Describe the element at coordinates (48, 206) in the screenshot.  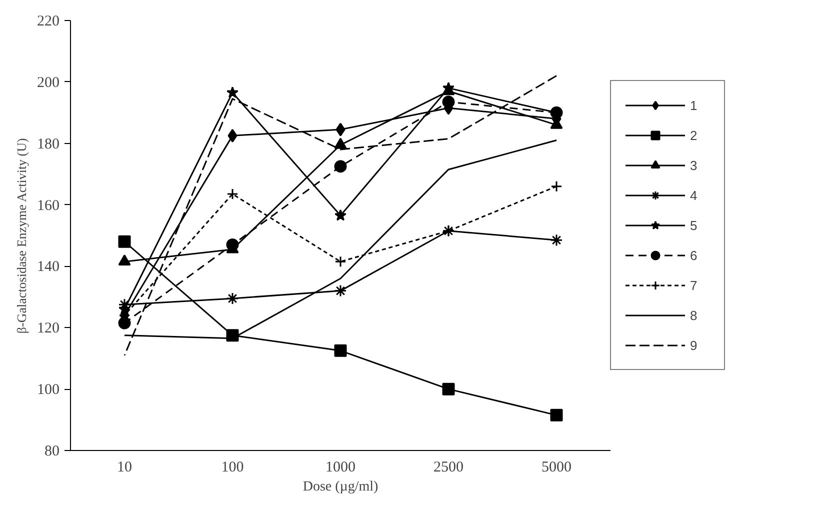
I see `y-tick-label: 160` at that location.